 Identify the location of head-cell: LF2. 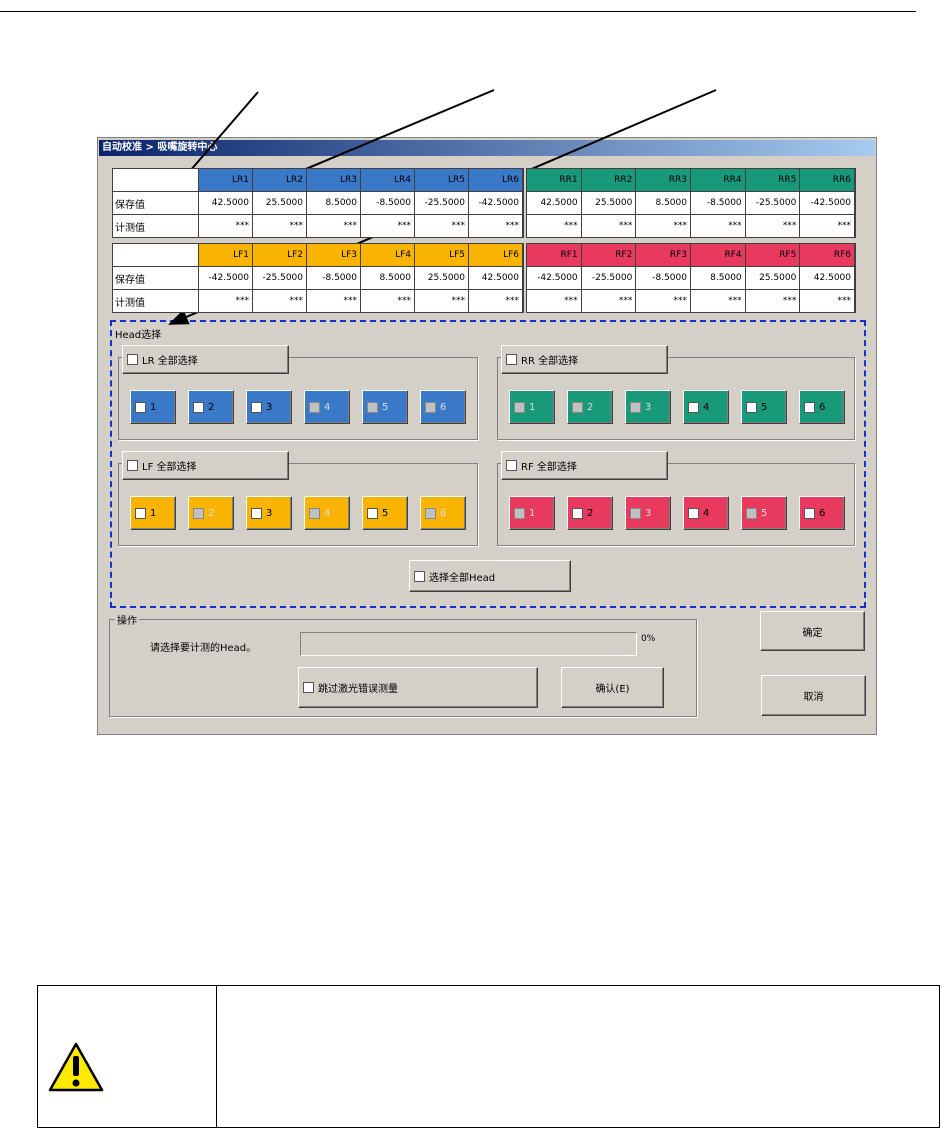
(280, 255).